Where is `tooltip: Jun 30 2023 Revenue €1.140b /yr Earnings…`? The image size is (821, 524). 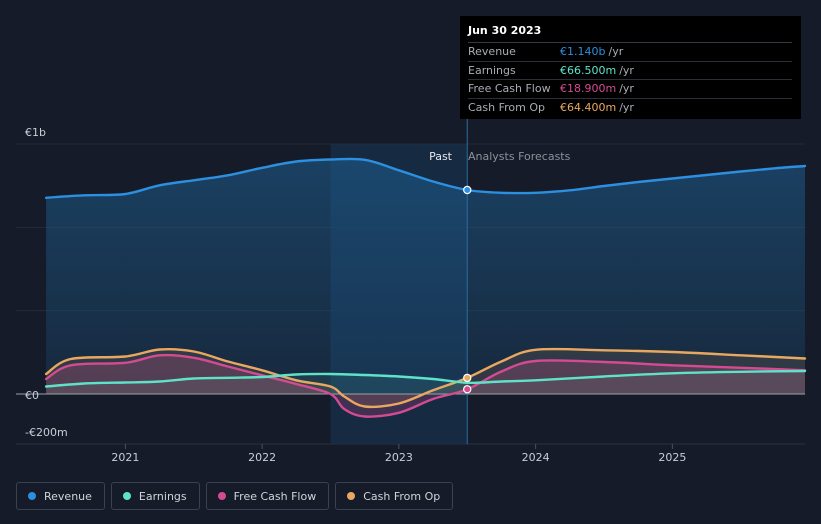
tooltip: Jun 30 2023 Revenue €1.140b /yr Earnings… is located at coordinates (630, 67).